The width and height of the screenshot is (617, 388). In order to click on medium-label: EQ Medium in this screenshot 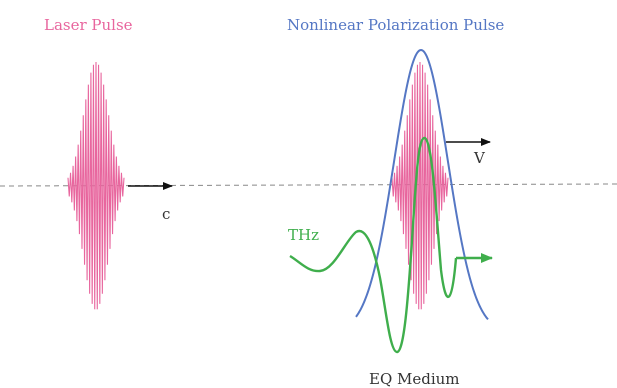, I will do `click(414, 379)`.